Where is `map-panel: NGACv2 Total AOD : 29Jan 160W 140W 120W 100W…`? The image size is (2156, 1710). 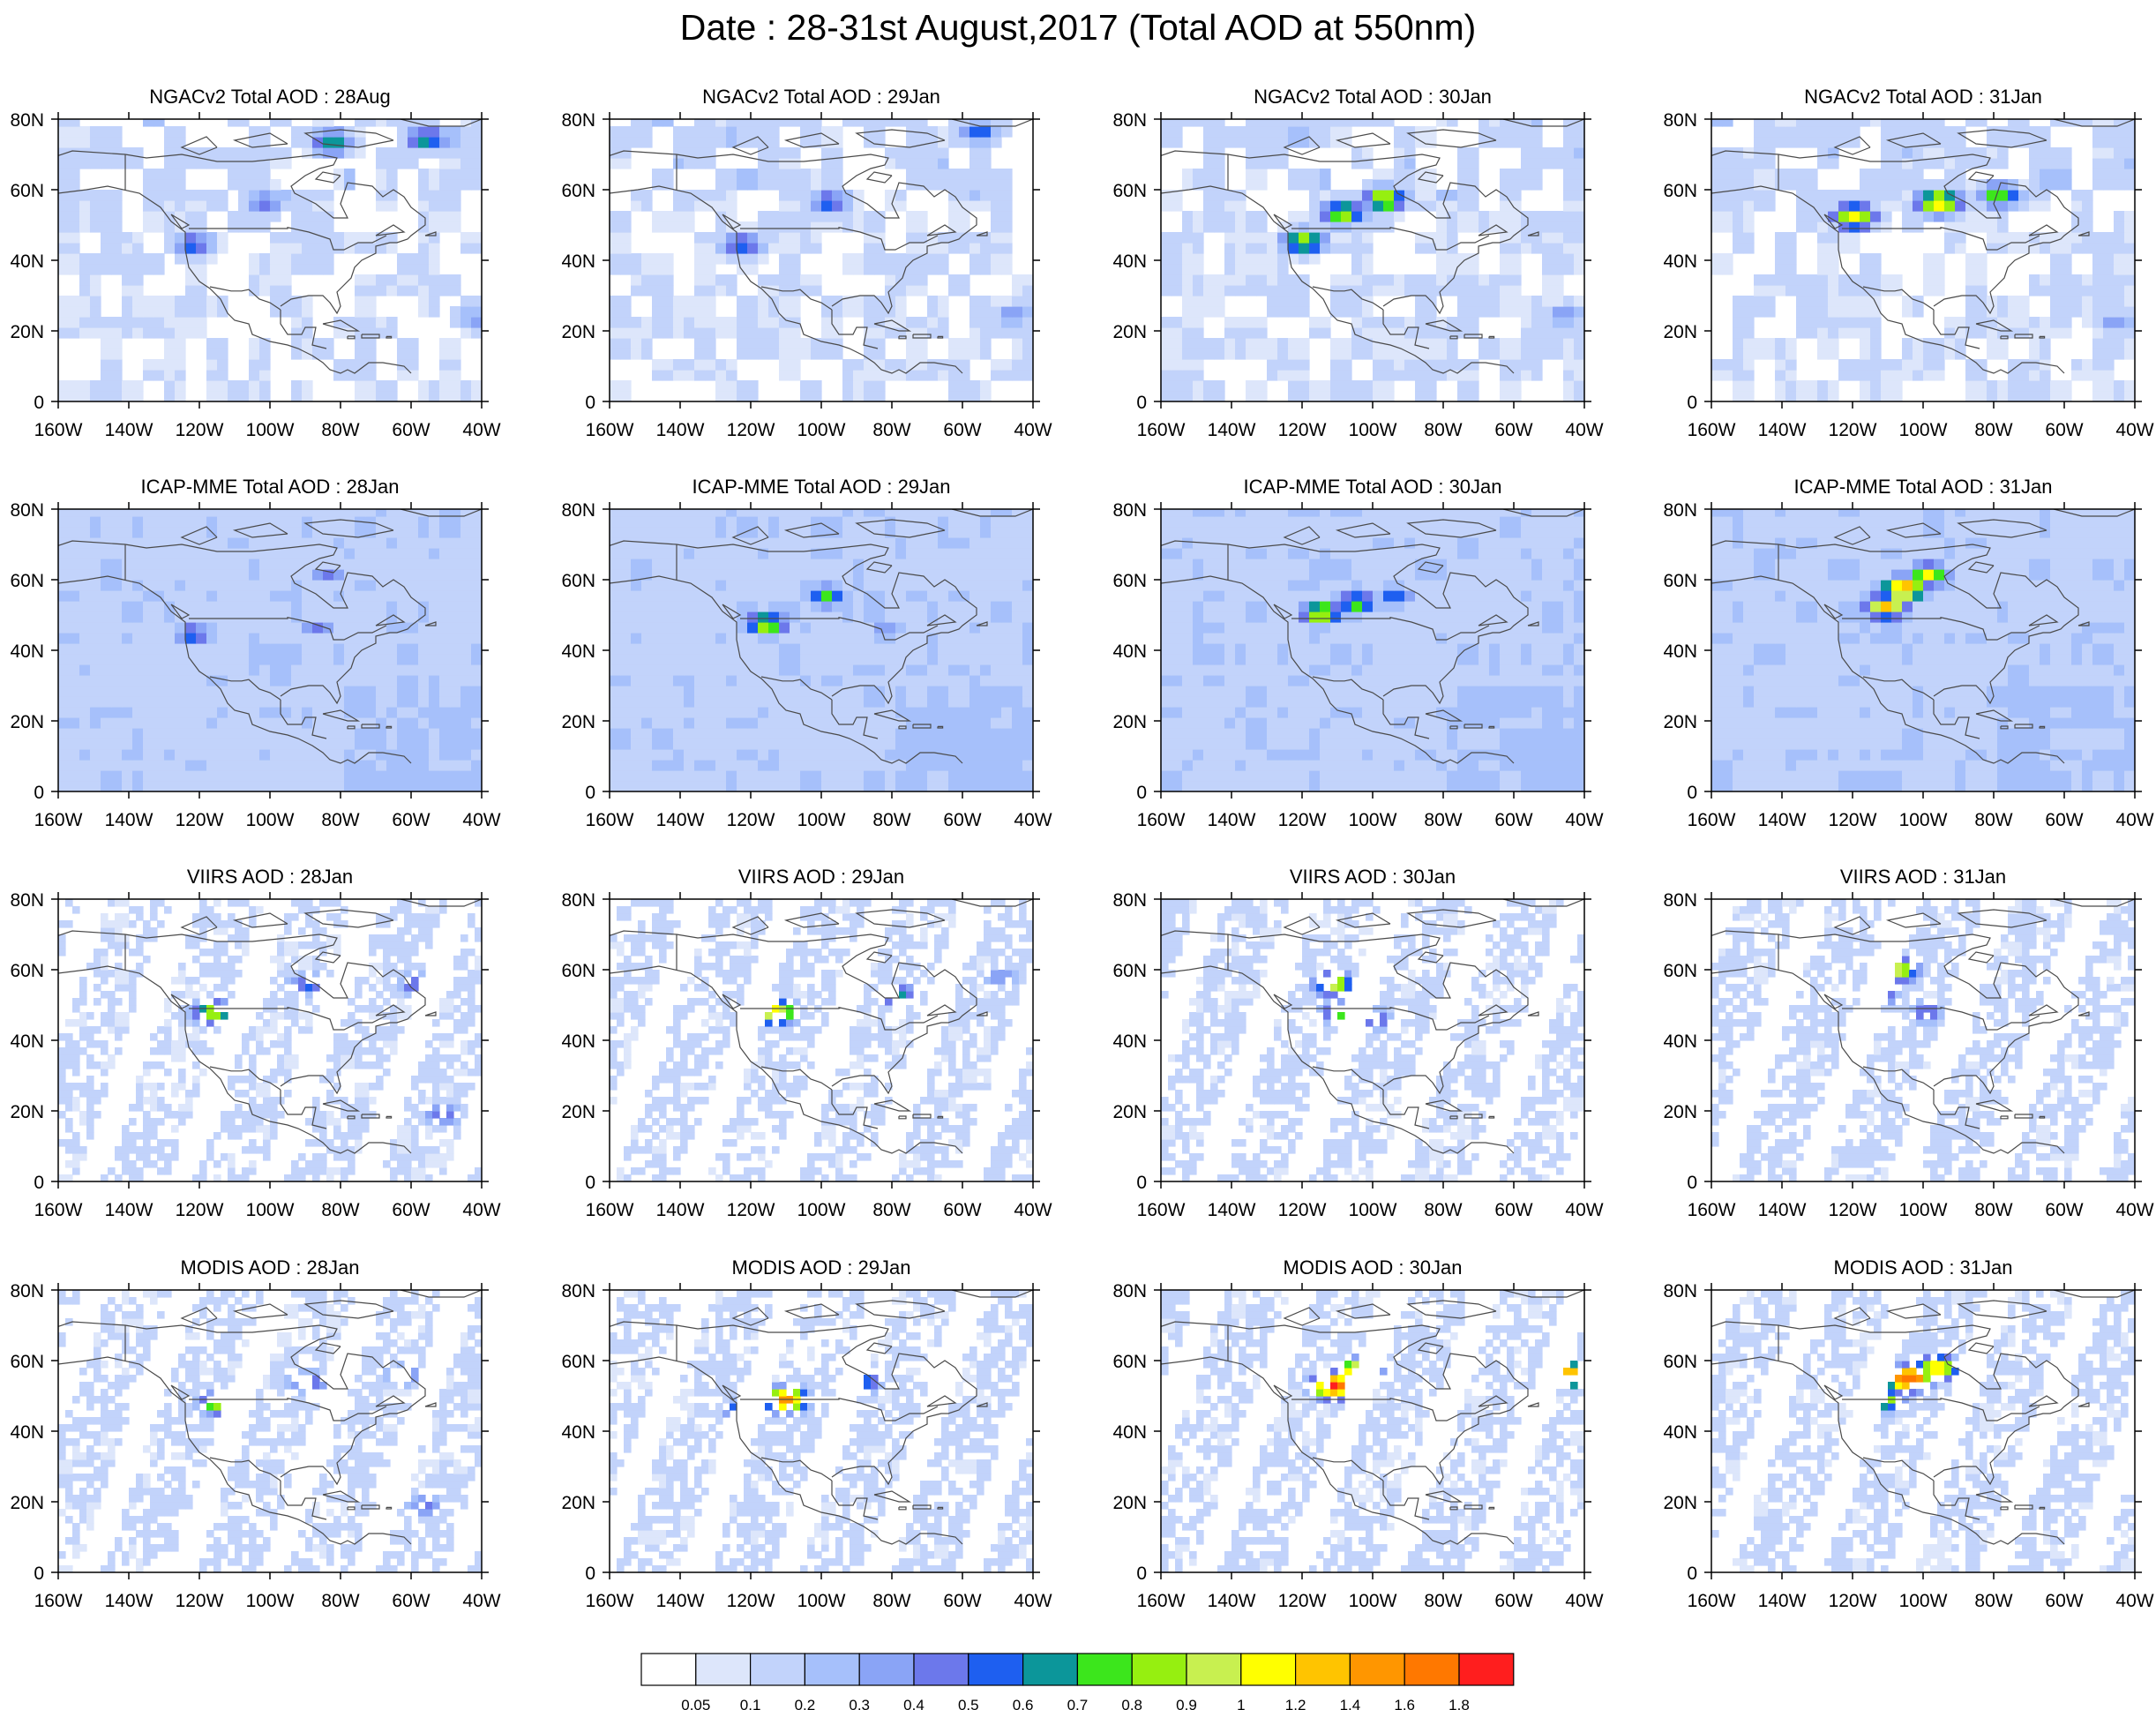 map-panel: NGACv2 Total AOD : 29Jan 160W 140W 120W 100W… is located at coordinates (806, 263).